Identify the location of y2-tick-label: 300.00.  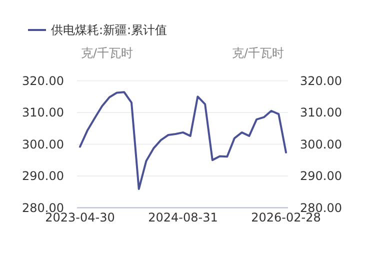
(321, 144).